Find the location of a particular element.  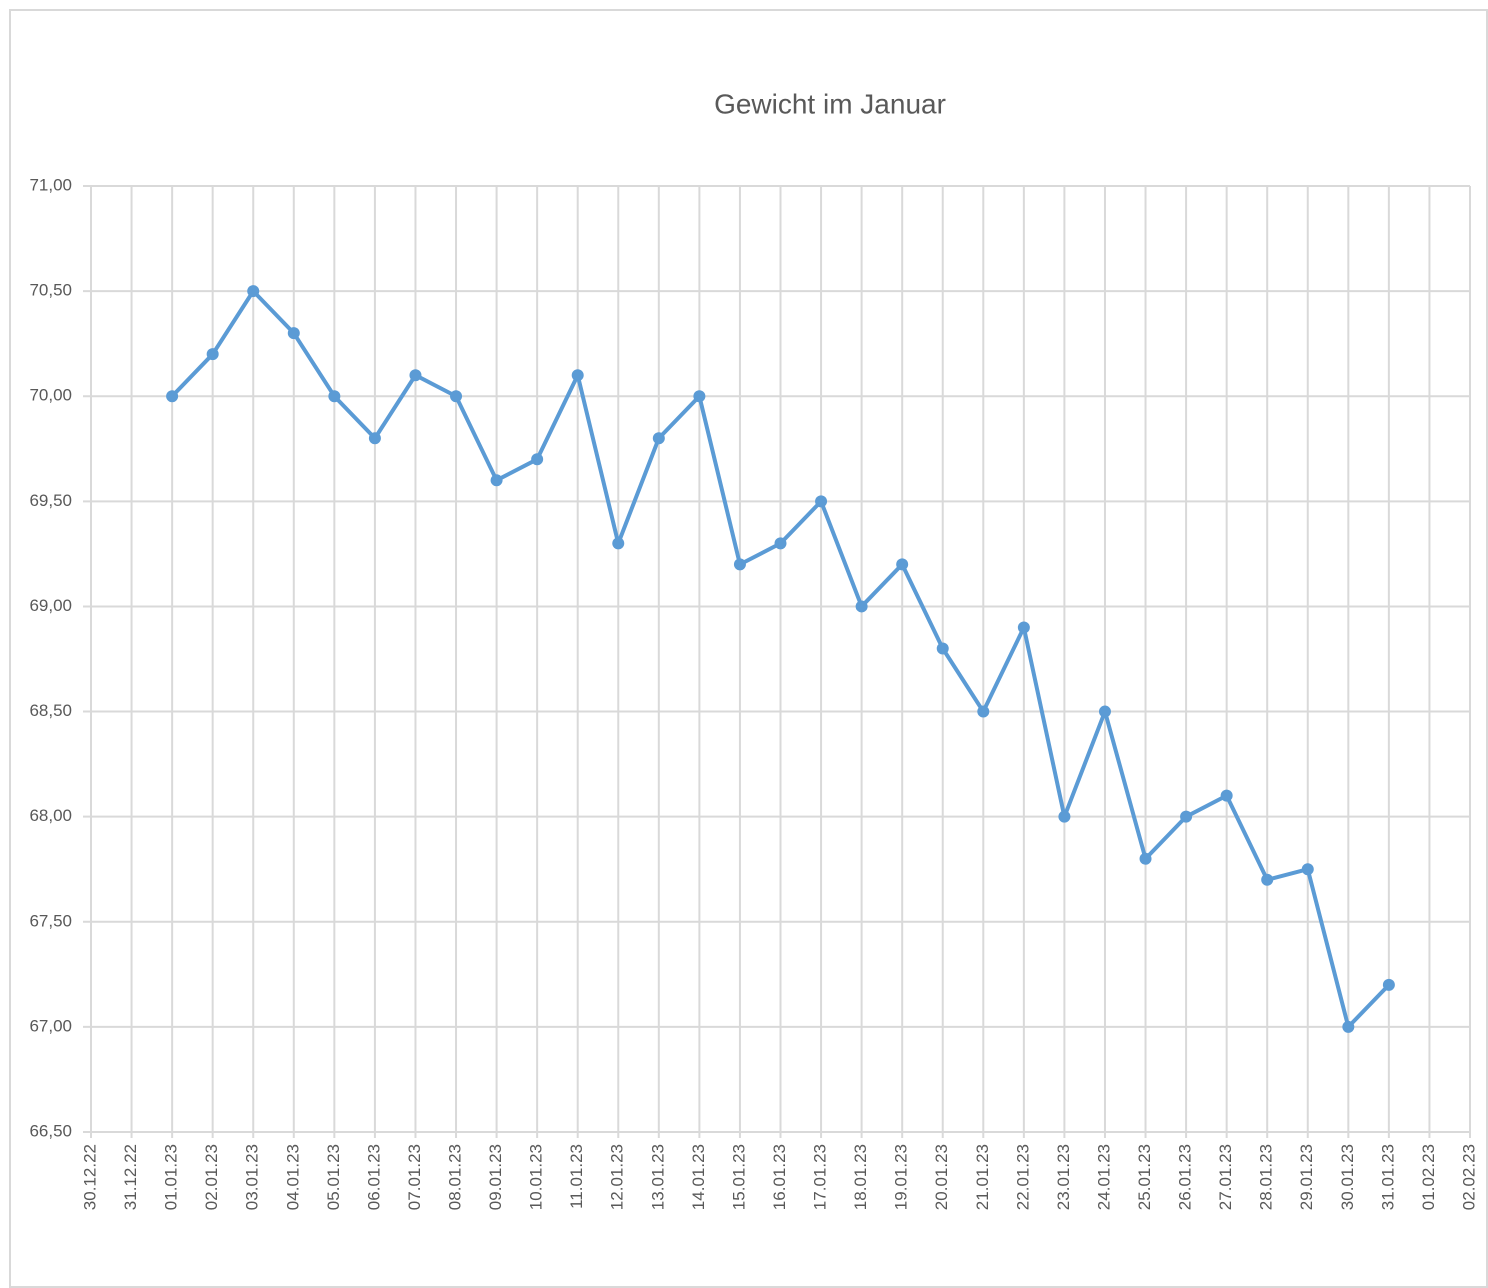

x-tick-label: 15.01.23 is located at coordinates (738, 1177).